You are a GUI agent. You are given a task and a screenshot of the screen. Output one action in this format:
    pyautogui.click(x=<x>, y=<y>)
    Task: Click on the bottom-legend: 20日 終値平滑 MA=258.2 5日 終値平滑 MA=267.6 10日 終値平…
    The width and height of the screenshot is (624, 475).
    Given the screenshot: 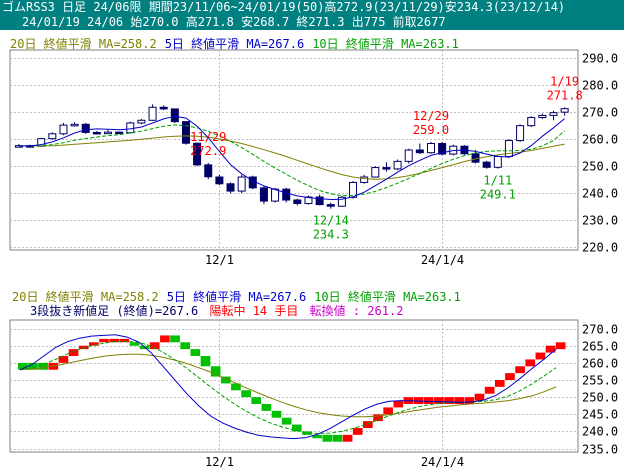 What is the action you would take?
    pyautogui.click(x=240, y=297)
    